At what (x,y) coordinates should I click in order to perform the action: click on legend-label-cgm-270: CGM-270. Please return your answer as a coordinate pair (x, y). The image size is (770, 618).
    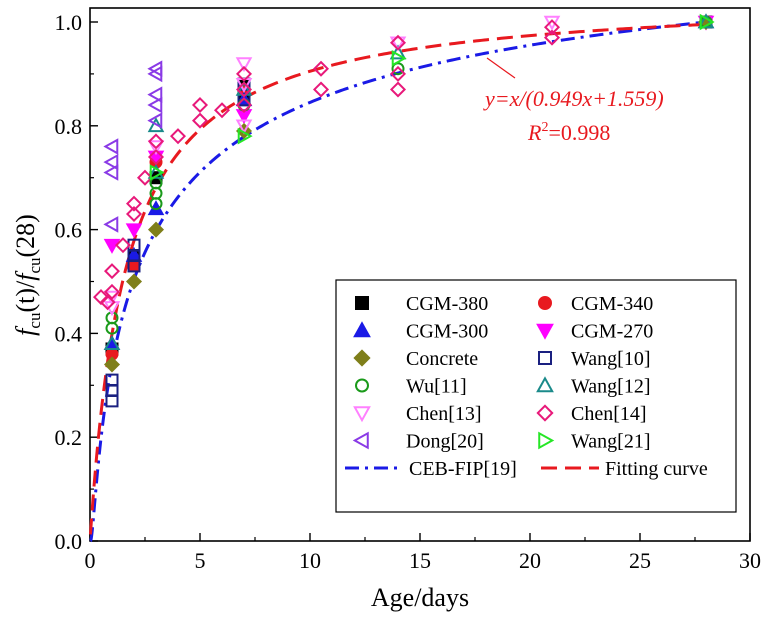
    Looking at the image, I should click on (612, 332).